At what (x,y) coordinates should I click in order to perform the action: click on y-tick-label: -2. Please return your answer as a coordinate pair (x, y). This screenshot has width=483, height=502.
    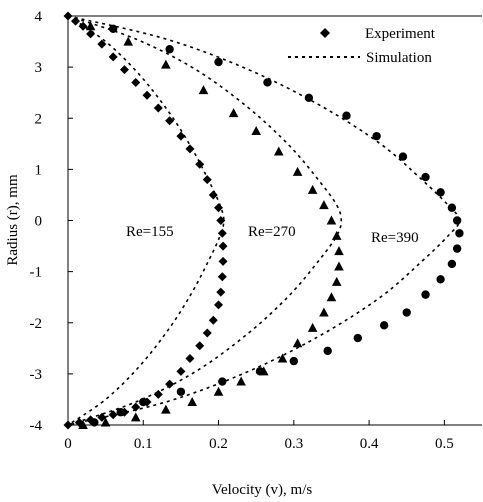
    Looking at the image, I should click on (36, 324).